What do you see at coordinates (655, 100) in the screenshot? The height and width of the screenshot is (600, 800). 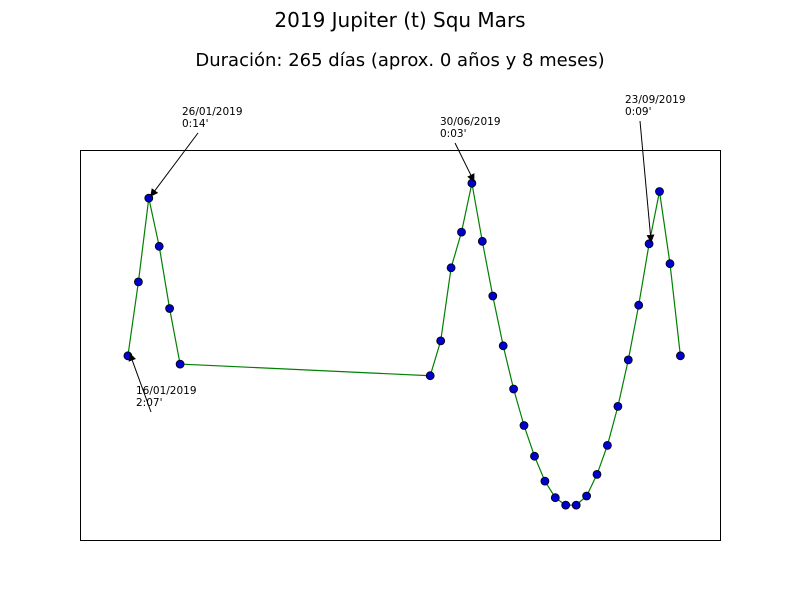 I see `annotation-date: 23/09/2019` at bounding box center [655, 100].